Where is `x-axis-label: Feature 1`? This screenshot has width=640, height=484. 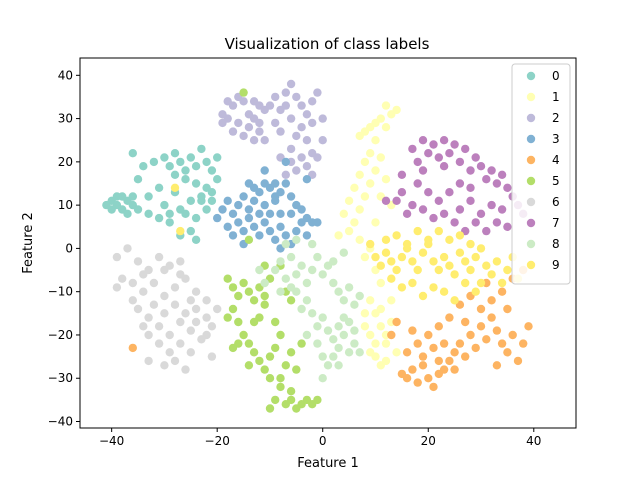 x-axis-label: Feature 1 is located at coordinates (328, 463).